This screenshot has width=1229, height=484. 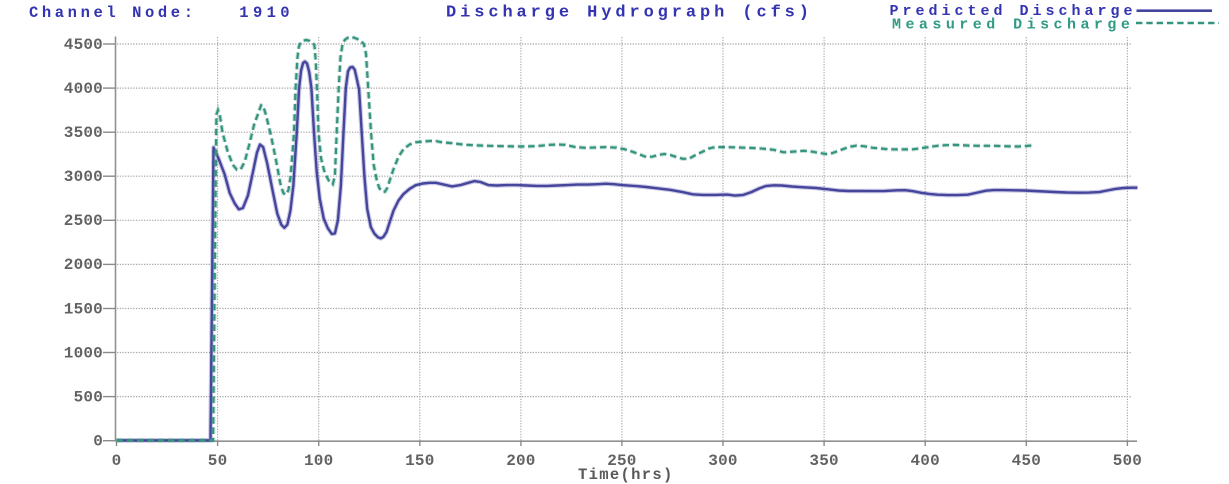 I want to click on svg-text: 1910, so click(x=266, y=13).